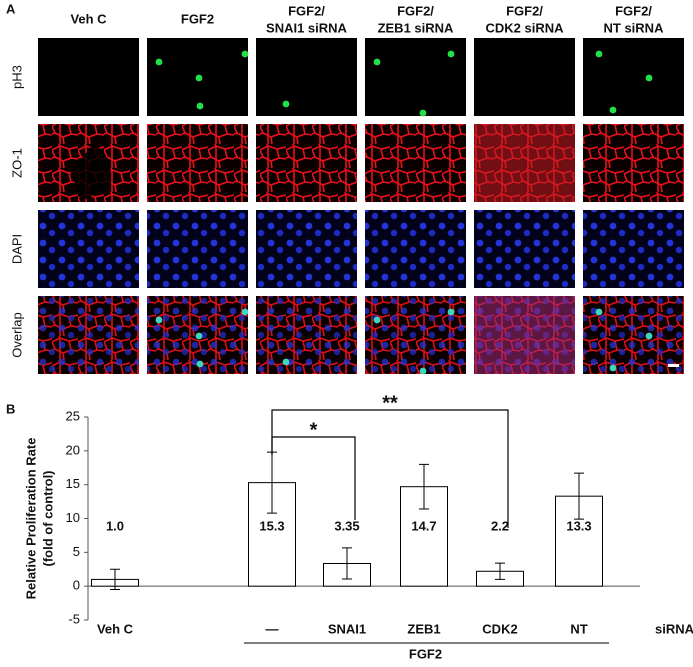 Image resolution: width=693 pixels, height=667 pixels. I want to click on column-header: ZEB1 siRNA, so click(416, 27).